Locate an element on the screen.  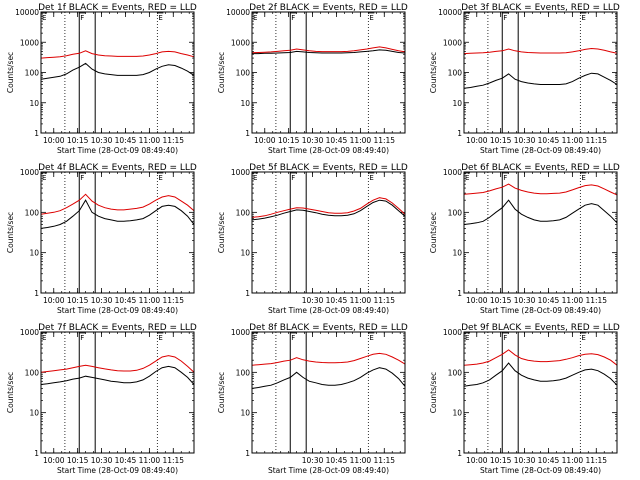
y-tick-label: 10000 is located at coordinates (238, 12).